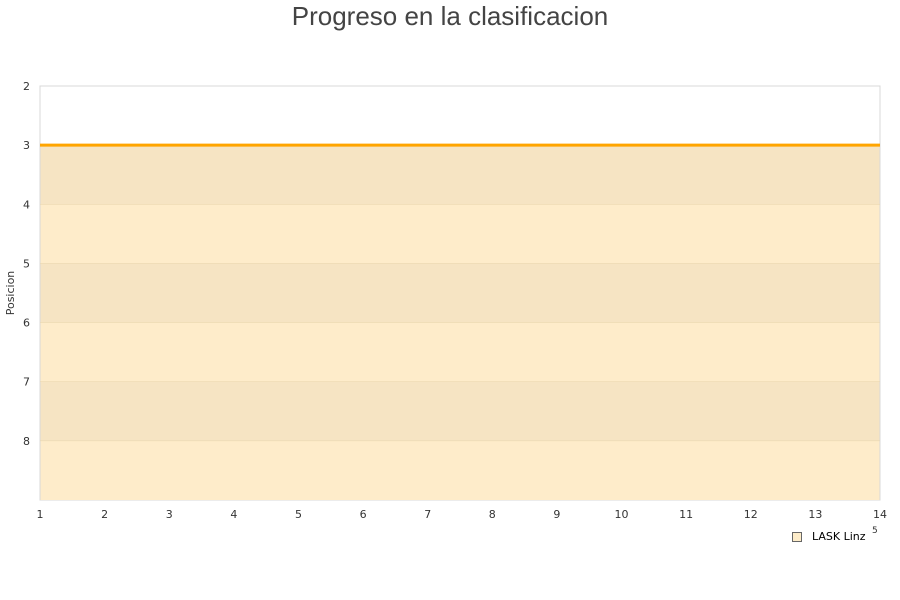 The image size is (900, 600). What do you see at coordinates (26, 86) in the screenshot?
I see `y-tick-label: 2` at bounding box center [26, 86].